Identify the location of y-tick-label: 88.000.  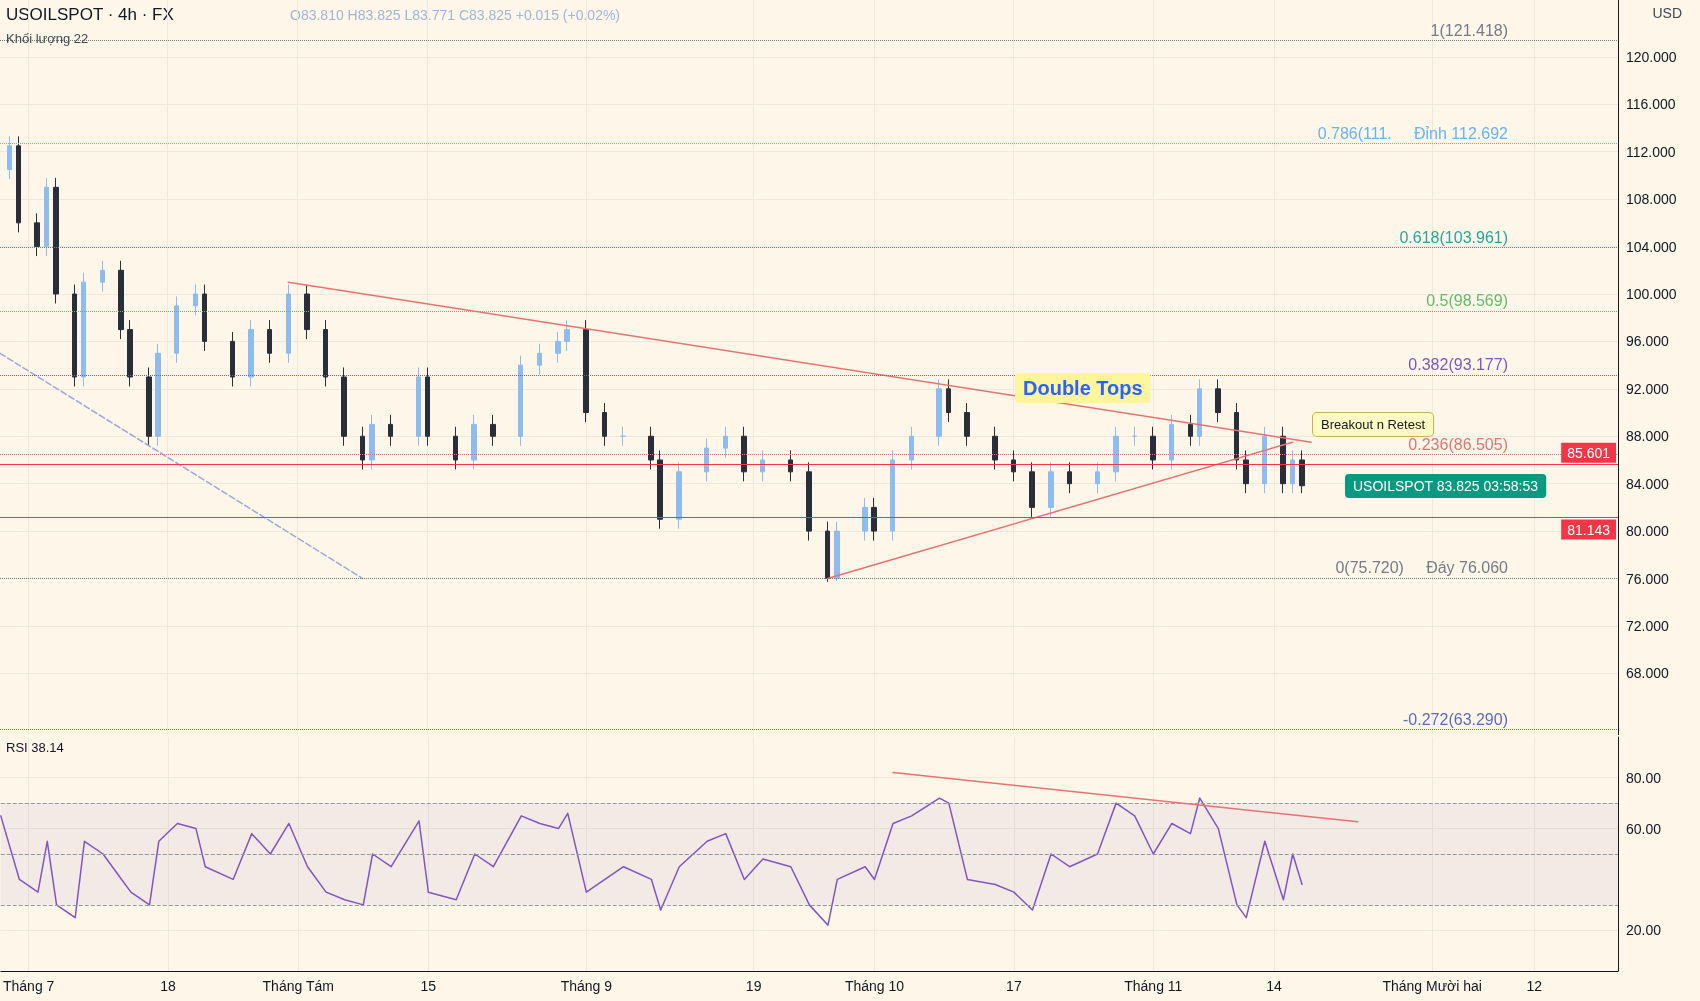
(1648, 436).